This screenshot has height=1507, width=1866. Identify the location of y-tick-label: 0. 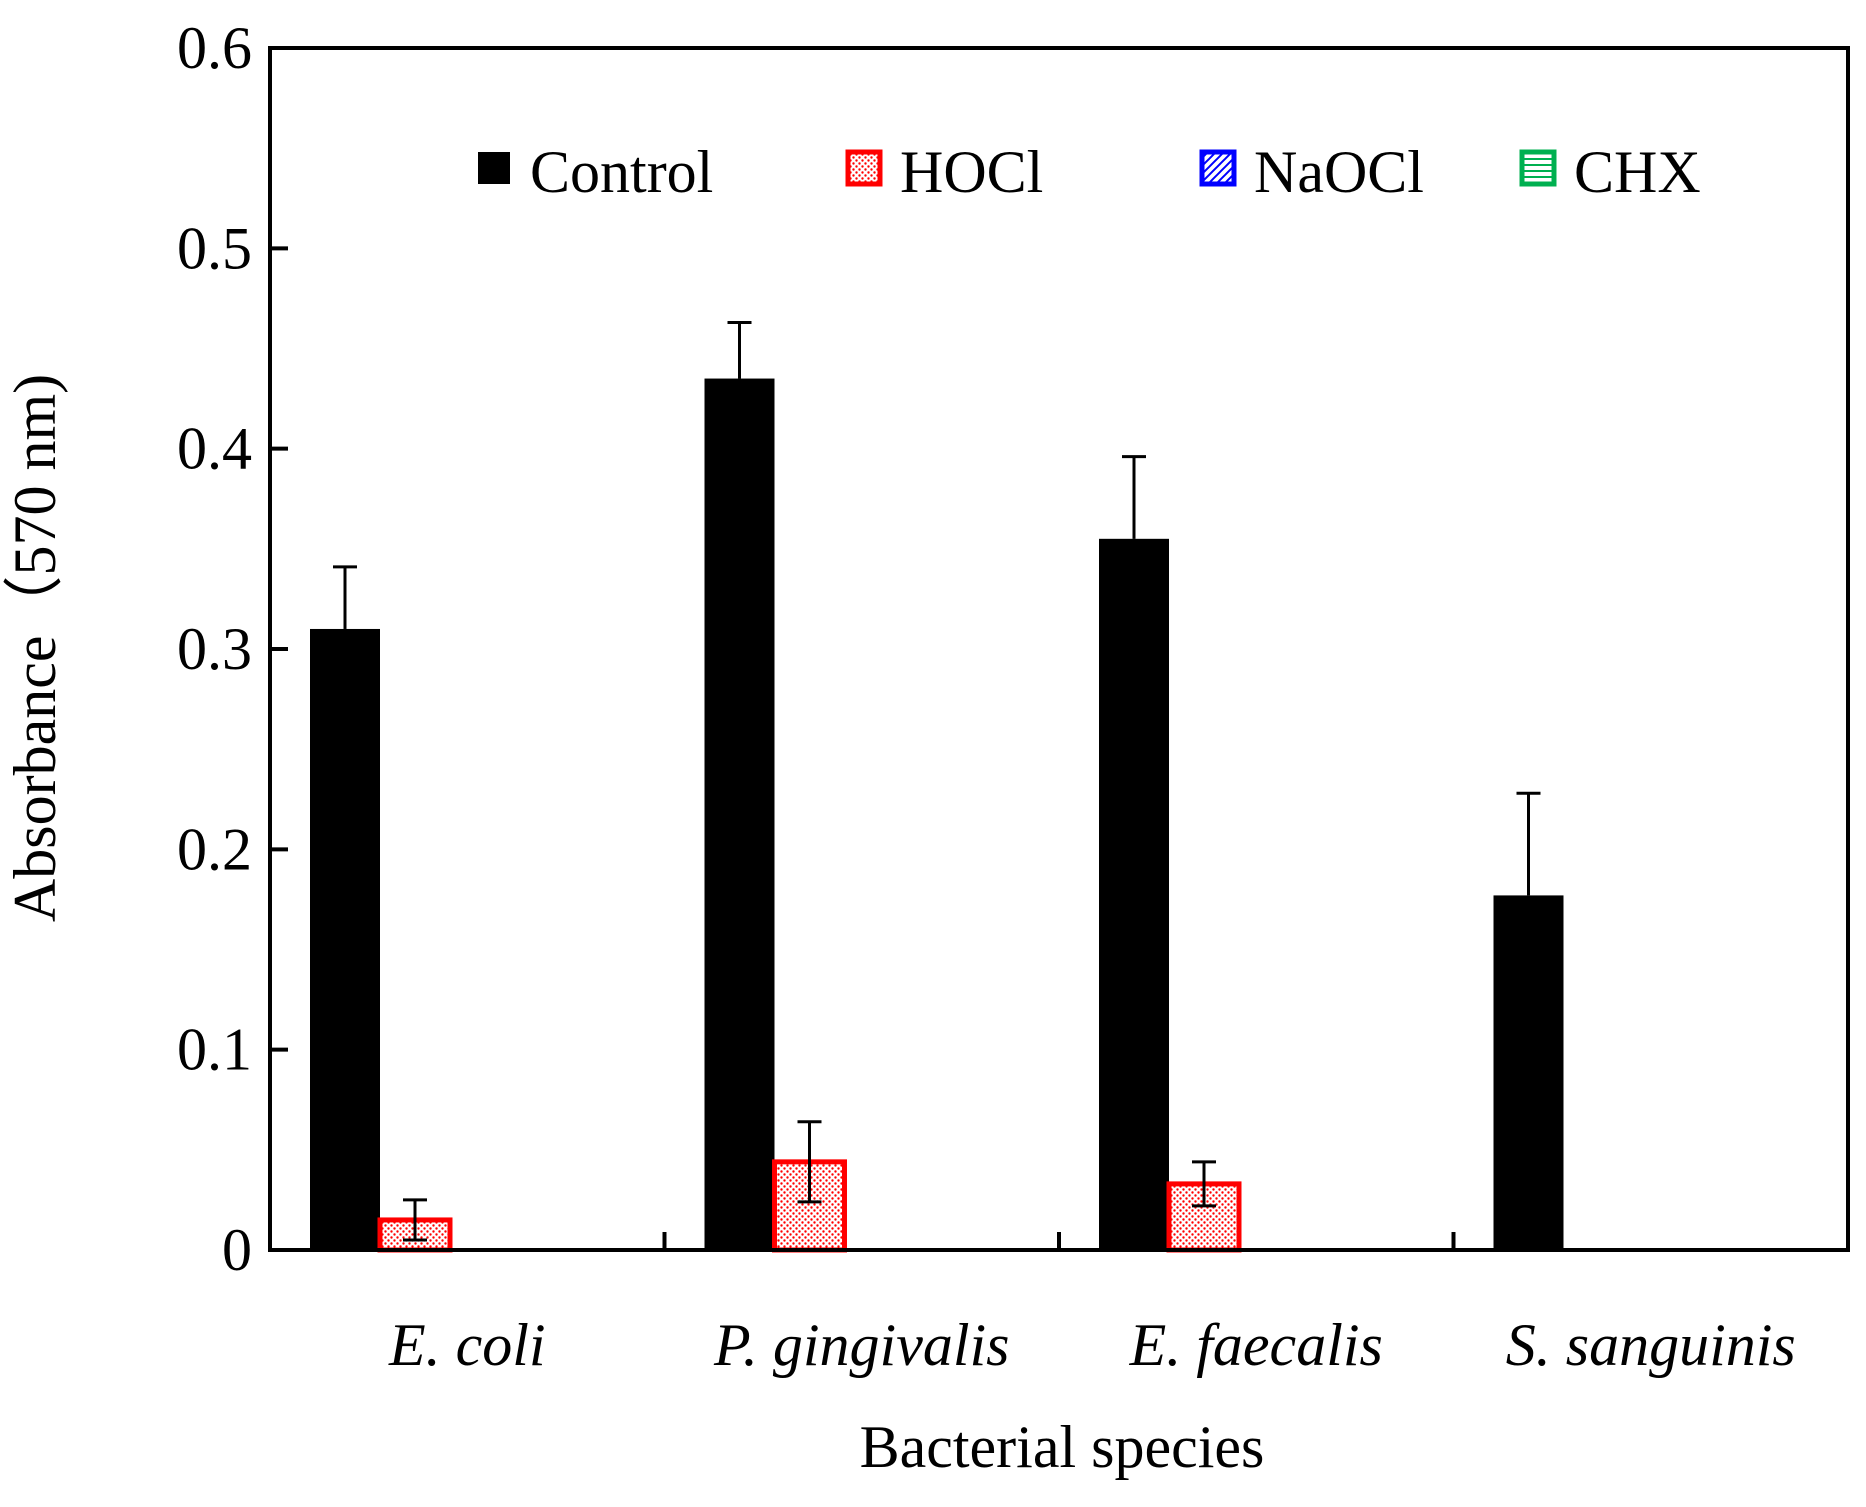
(237, 1250).